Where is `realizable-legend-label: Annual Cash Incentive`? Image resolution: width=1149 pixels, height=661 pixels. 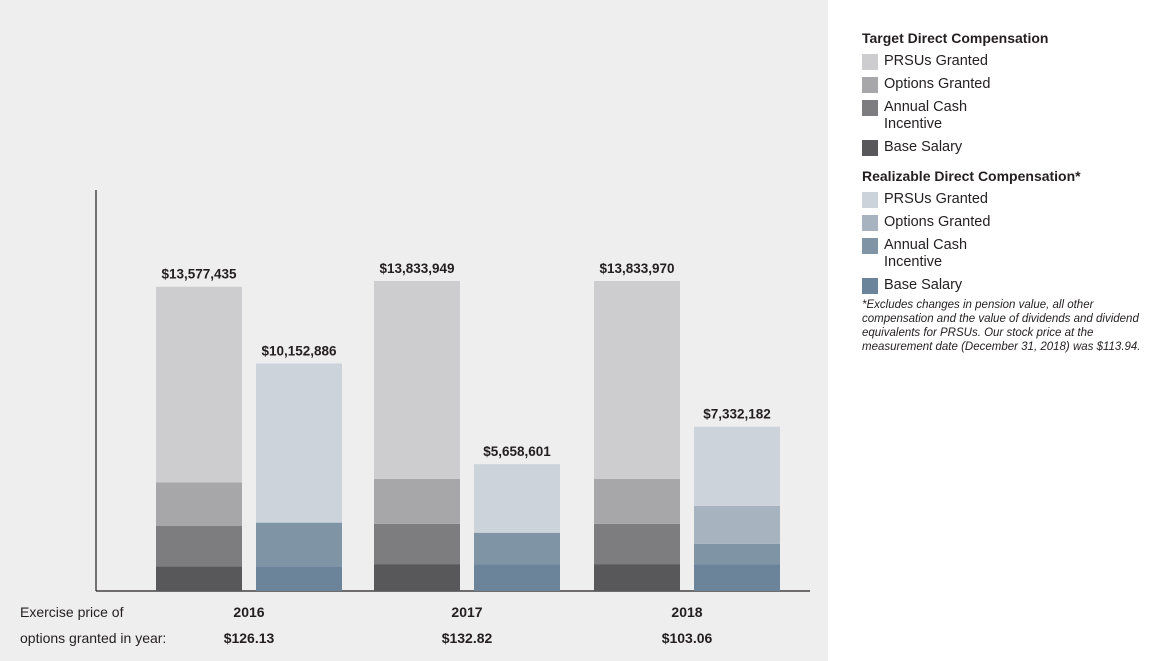
realizable-legend-label: Annual Cash Incentive is located at coordinates (926, 253).